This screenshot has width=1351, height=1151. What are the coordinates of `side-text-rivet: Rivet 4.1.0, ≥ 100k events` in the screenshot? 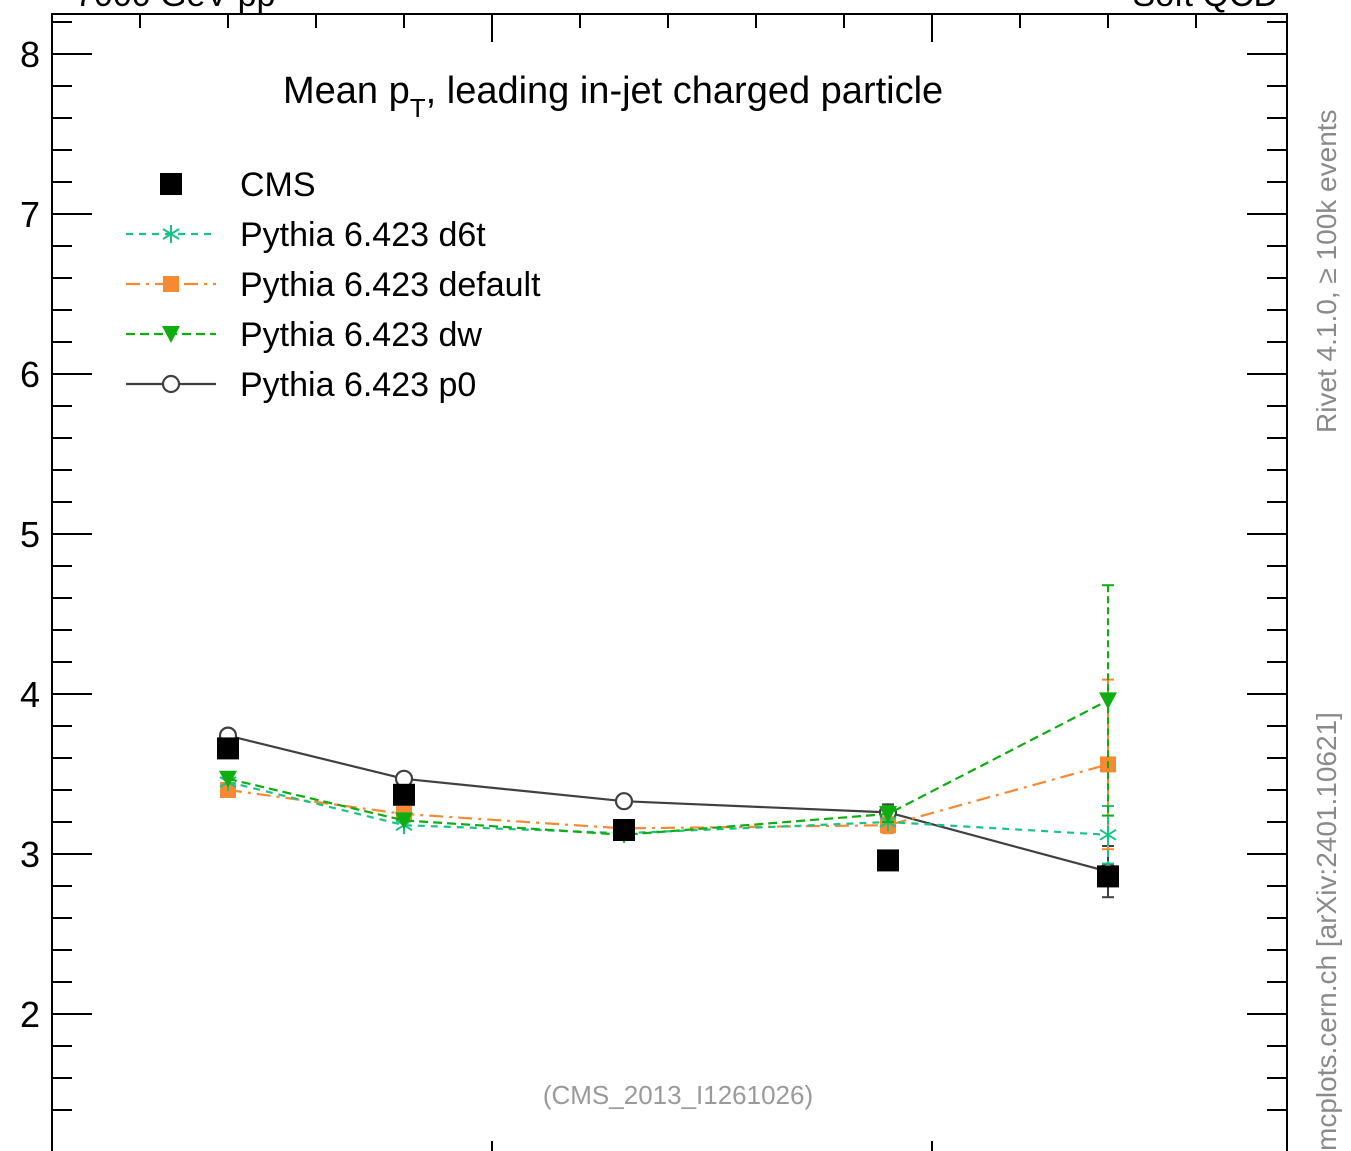 It's located at (1326, 271).